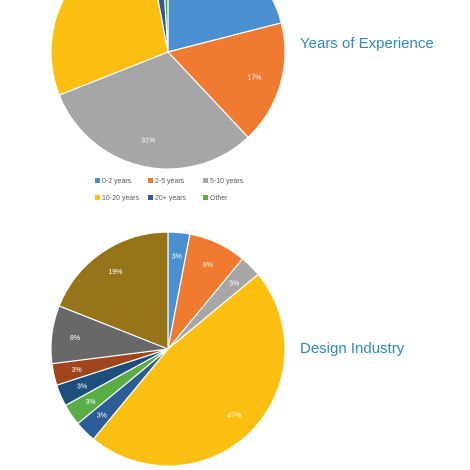 This screenshot has height=470, width=470. Describe the element at coordinates (148, 140) in the screenshot. I see `experience-data-label-2: 31%` at that location.